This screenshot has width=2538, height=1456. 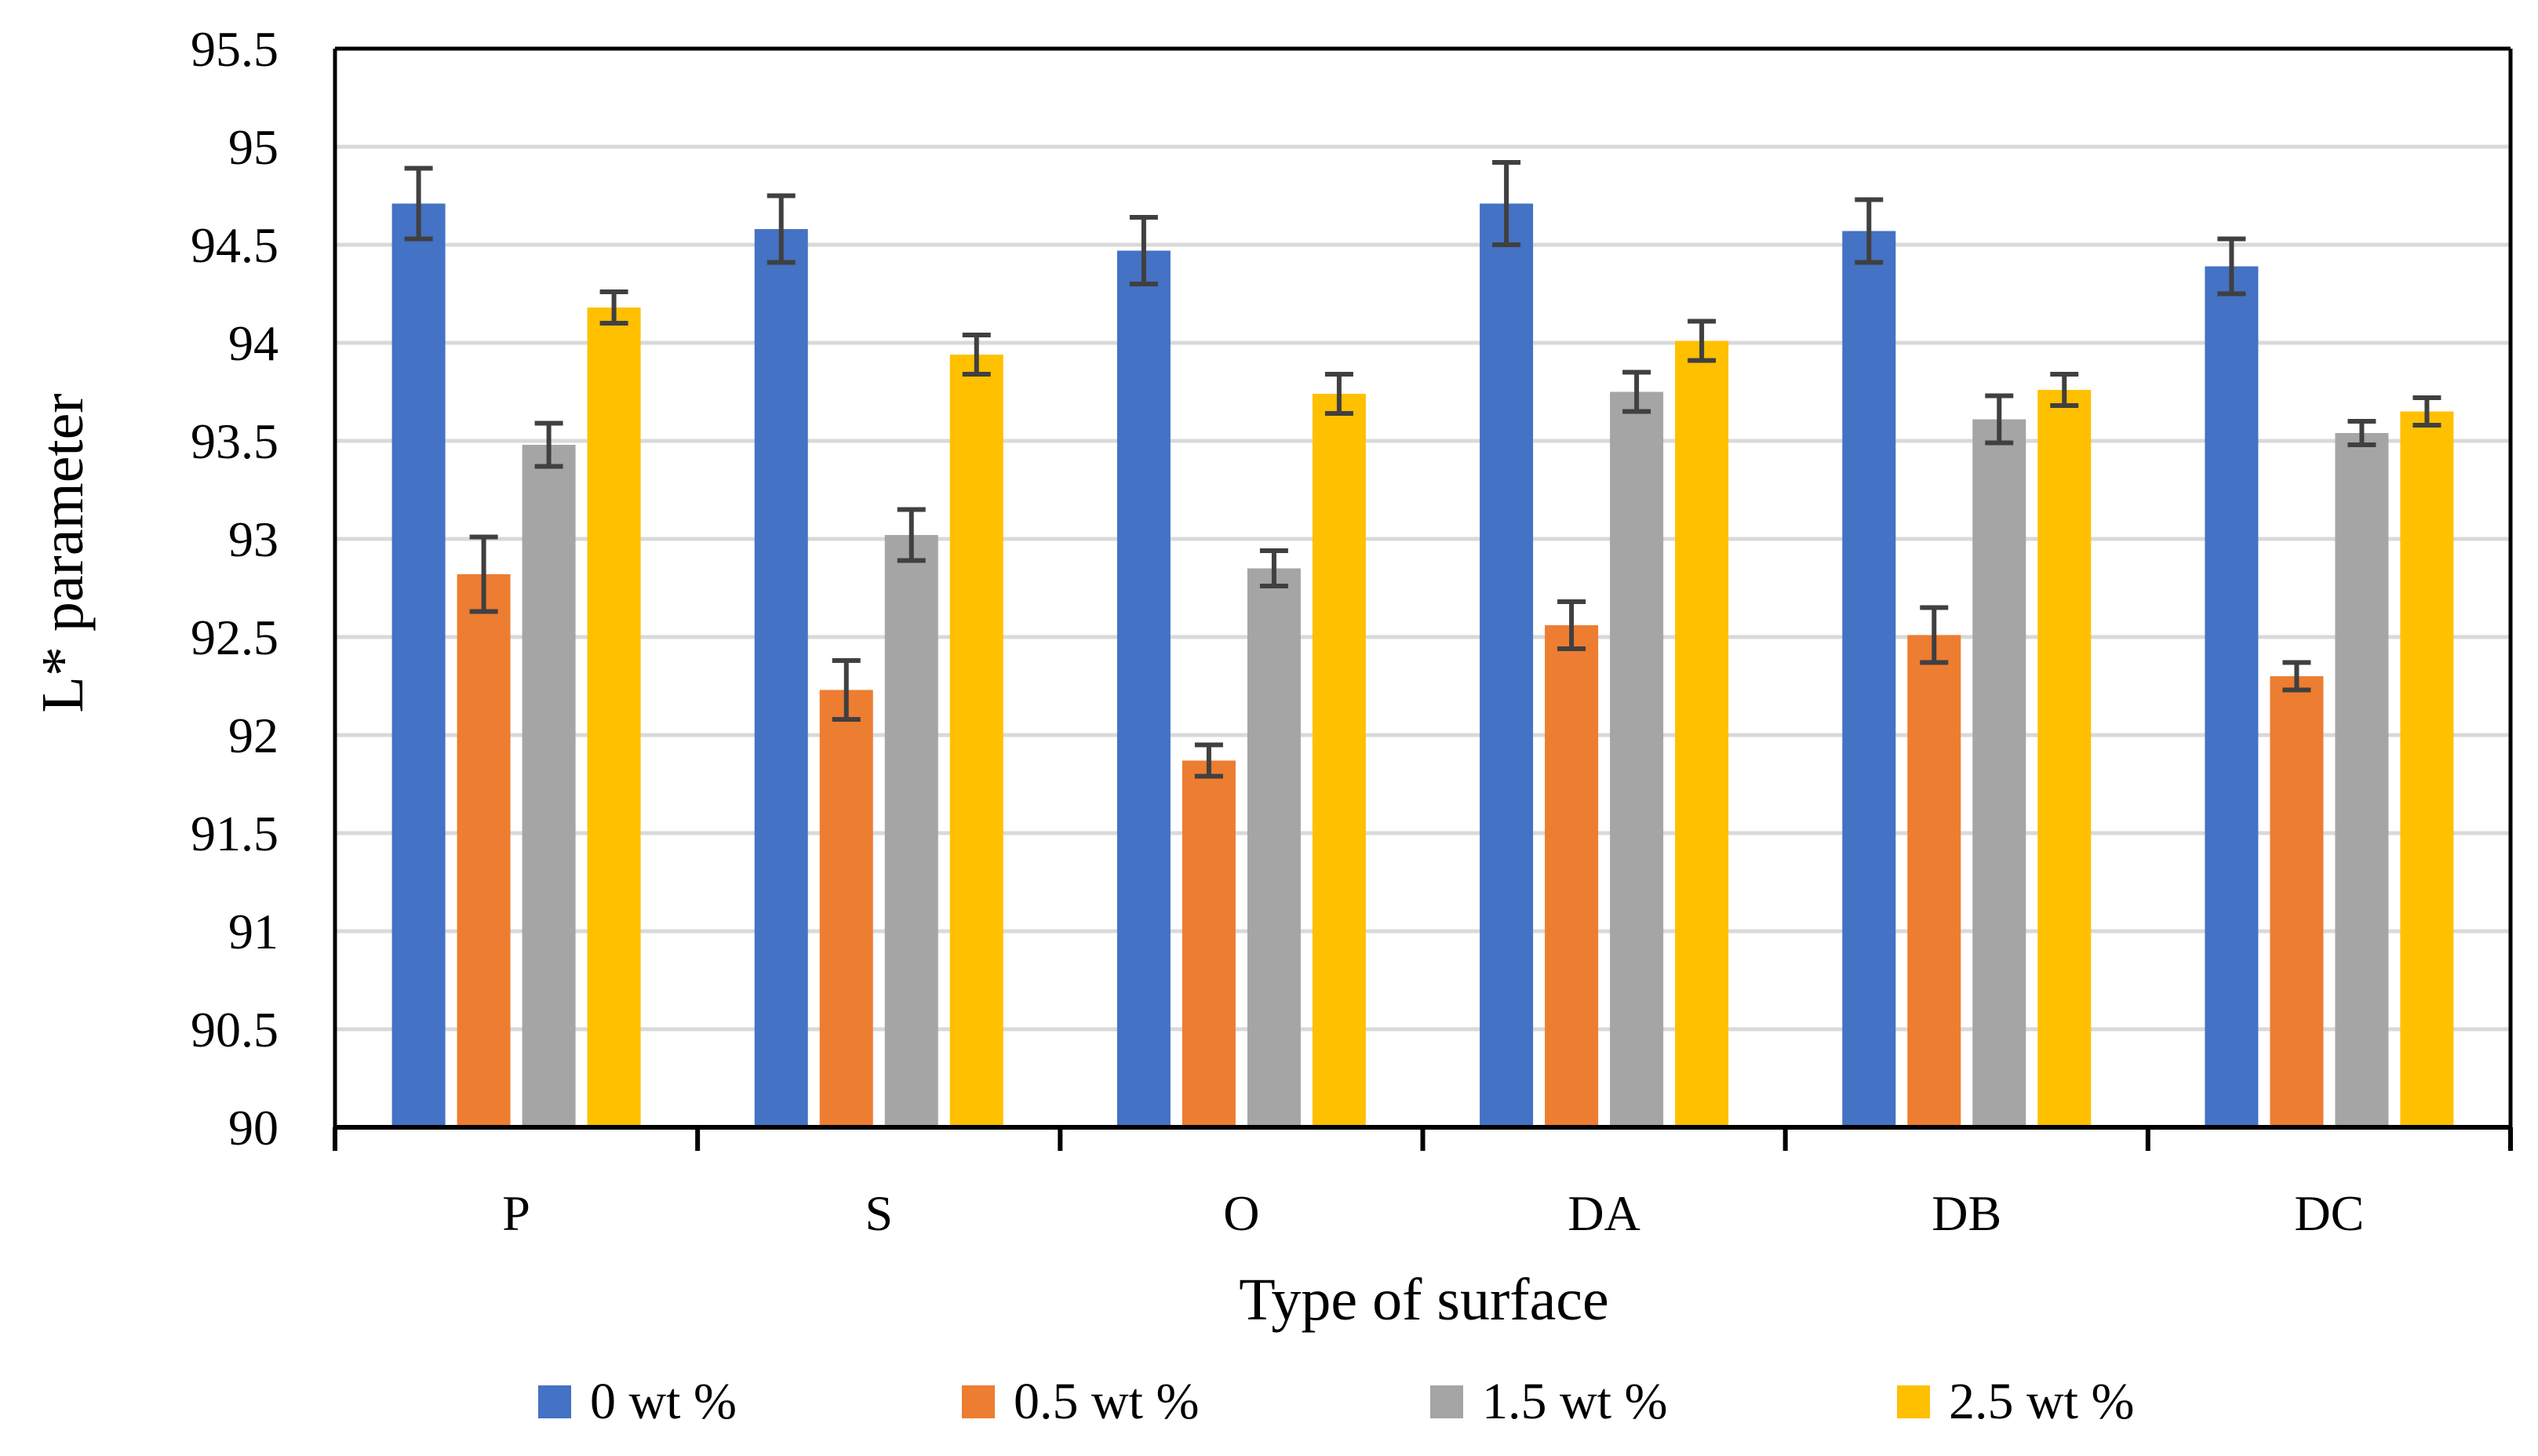 What do you see at coordinates (1574, 1401) in the screenshot?
I see `legend-label: 1.5 wt %` at bounding box center [1574, 1401].